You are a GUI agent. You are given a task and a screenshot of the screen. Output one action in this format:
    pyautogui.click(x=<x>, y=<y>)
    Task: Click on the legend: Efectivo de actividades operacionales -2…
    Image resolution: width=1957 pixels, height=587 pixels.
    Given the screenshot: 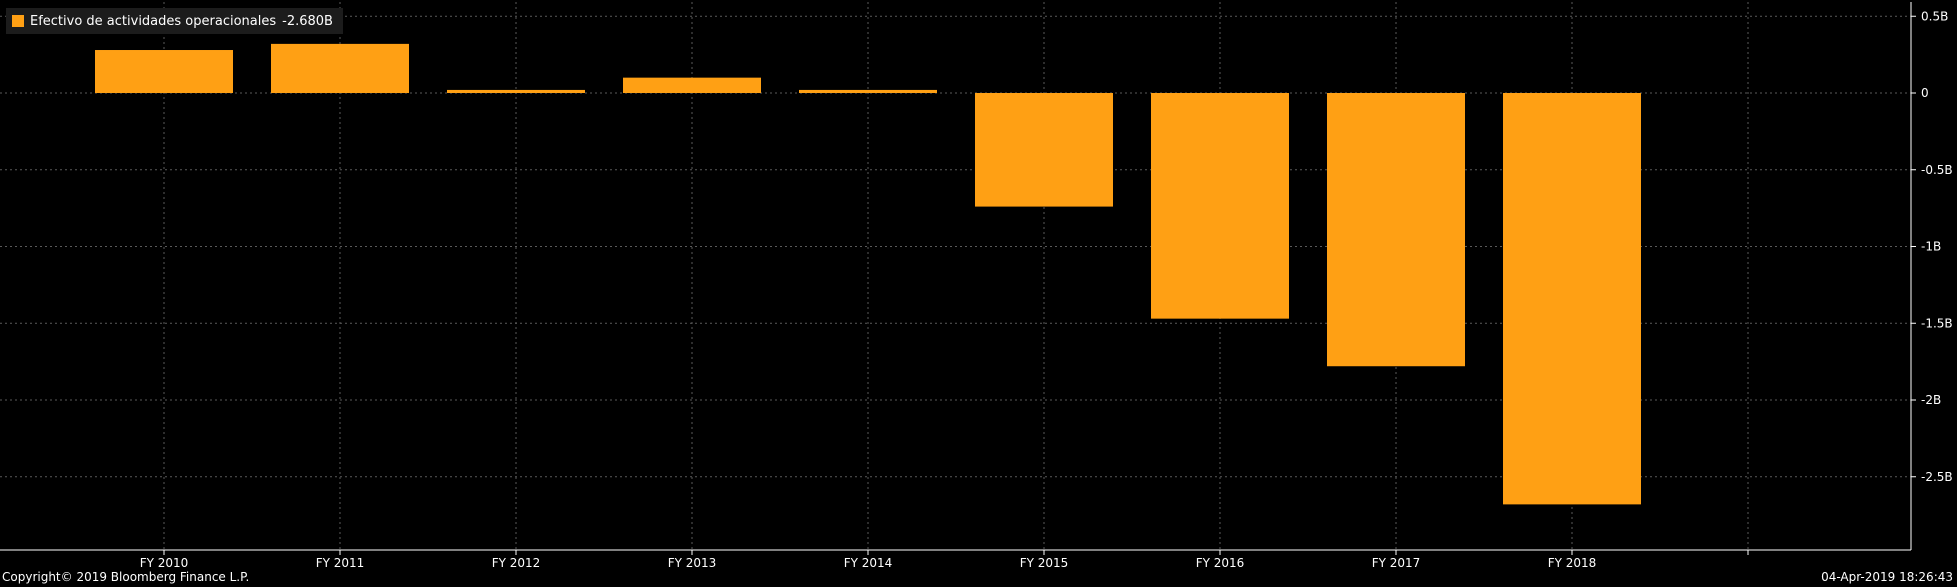 What is the action you would take?
    pyautogui.click(x=174, y=21)
    